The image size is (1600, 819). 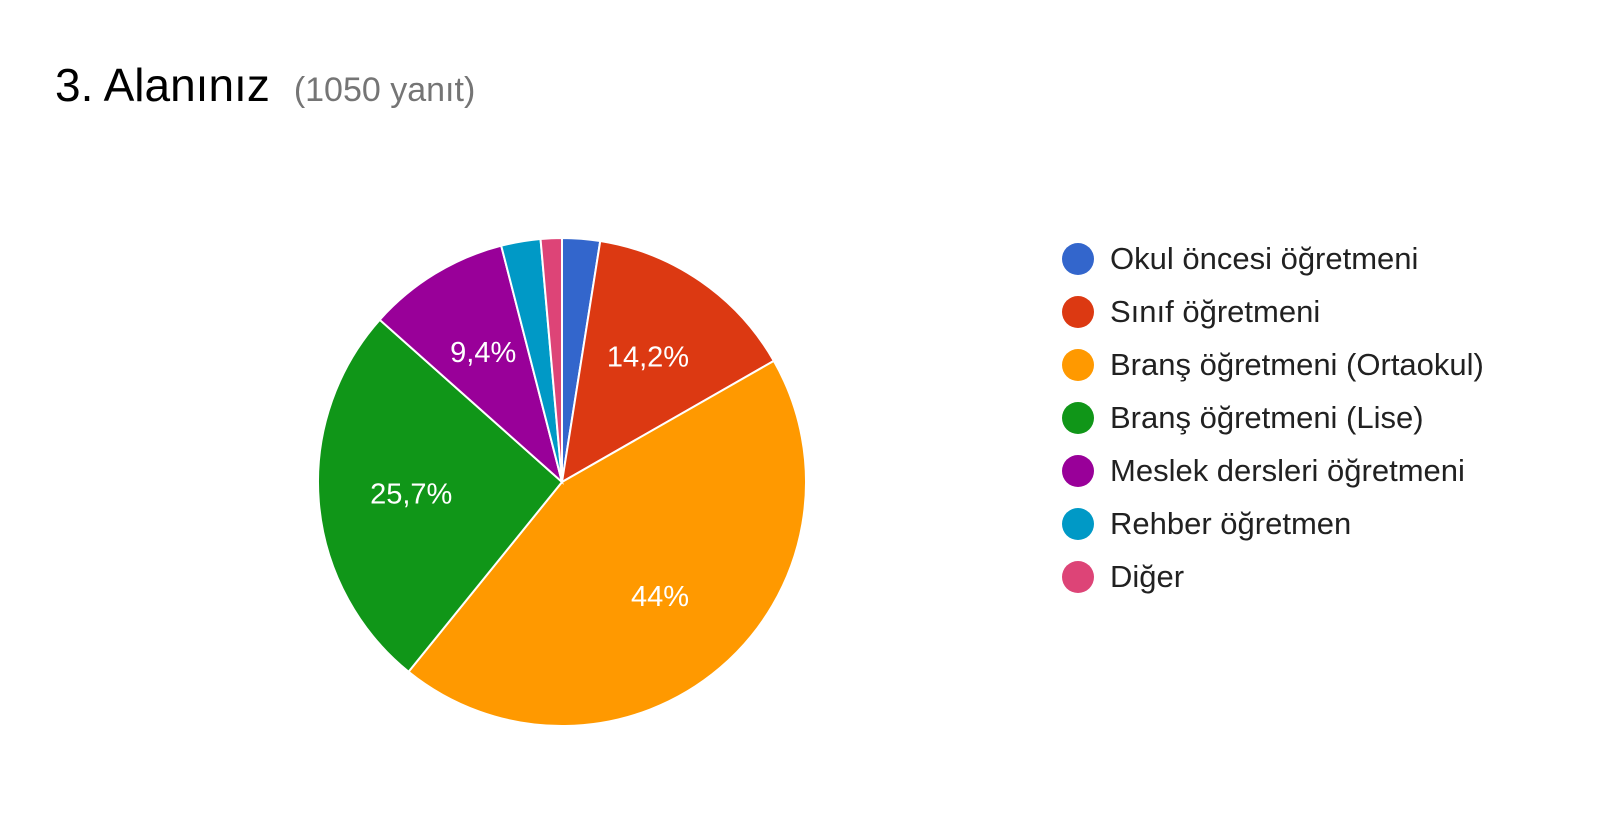 What do you see at coordinates (1231, 523) in the screenshot?
I see `legend-label: Rehber öğretmen` at bounding box center [1231, 523].